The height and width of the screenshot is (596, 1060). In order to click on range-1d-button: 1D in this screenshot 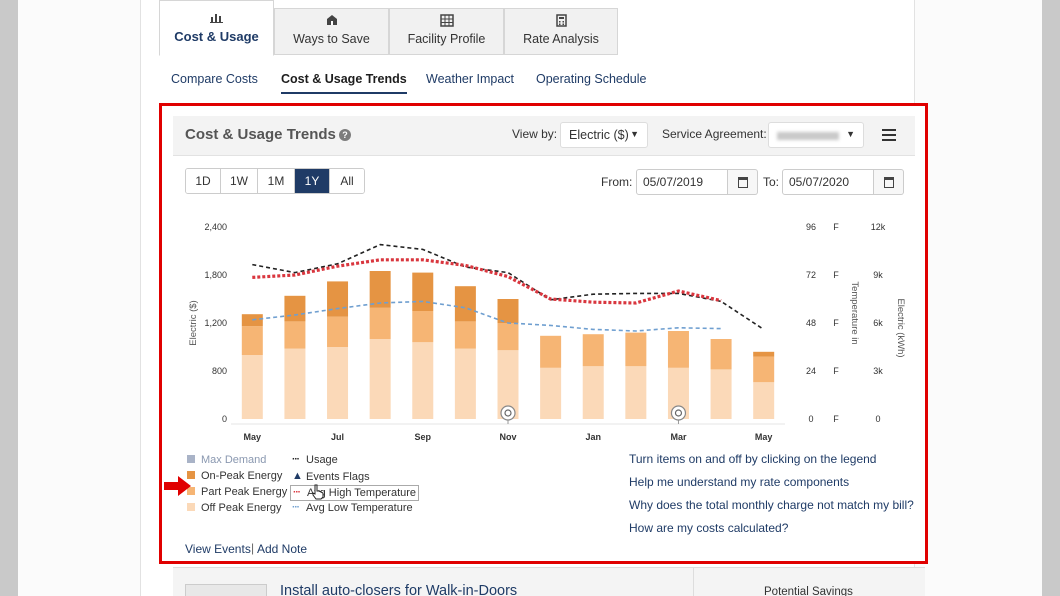, I will do `click(203, 181)`.